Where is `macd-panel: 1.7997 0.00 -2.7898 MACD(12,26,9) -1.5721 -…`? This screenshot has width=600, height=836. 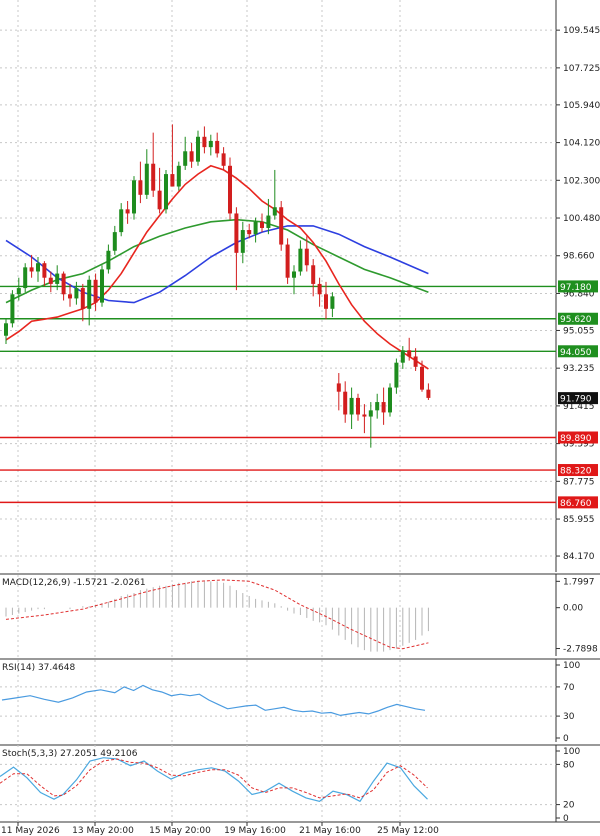 macd-panel: 1.7997 0.00 -2.7898 MACD(12,26,9) -1.5721 -… is located at coordinates (300, 615).